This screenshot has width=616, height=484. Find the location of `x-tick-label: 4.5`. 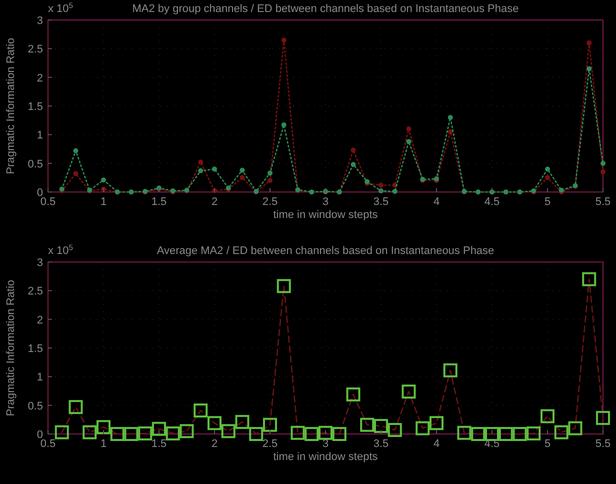

x-tick-label: 4.5 is located at coordinates (492, 202).